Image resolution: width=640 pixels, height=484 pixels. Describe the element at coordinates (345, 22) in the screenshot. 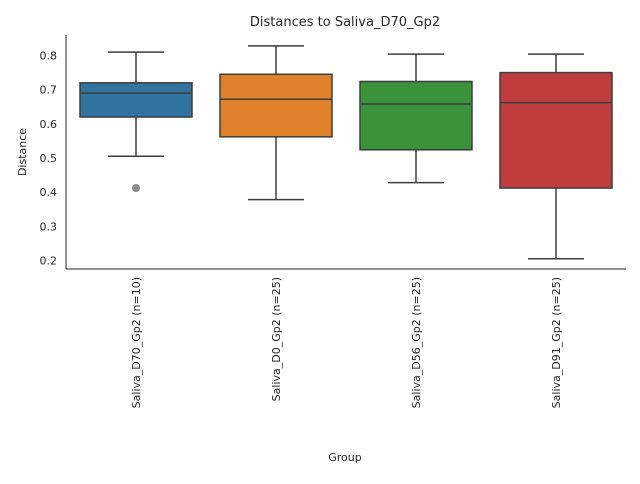

I see `chart-title: Distances to Saliva_D70_Gp2` at that location.